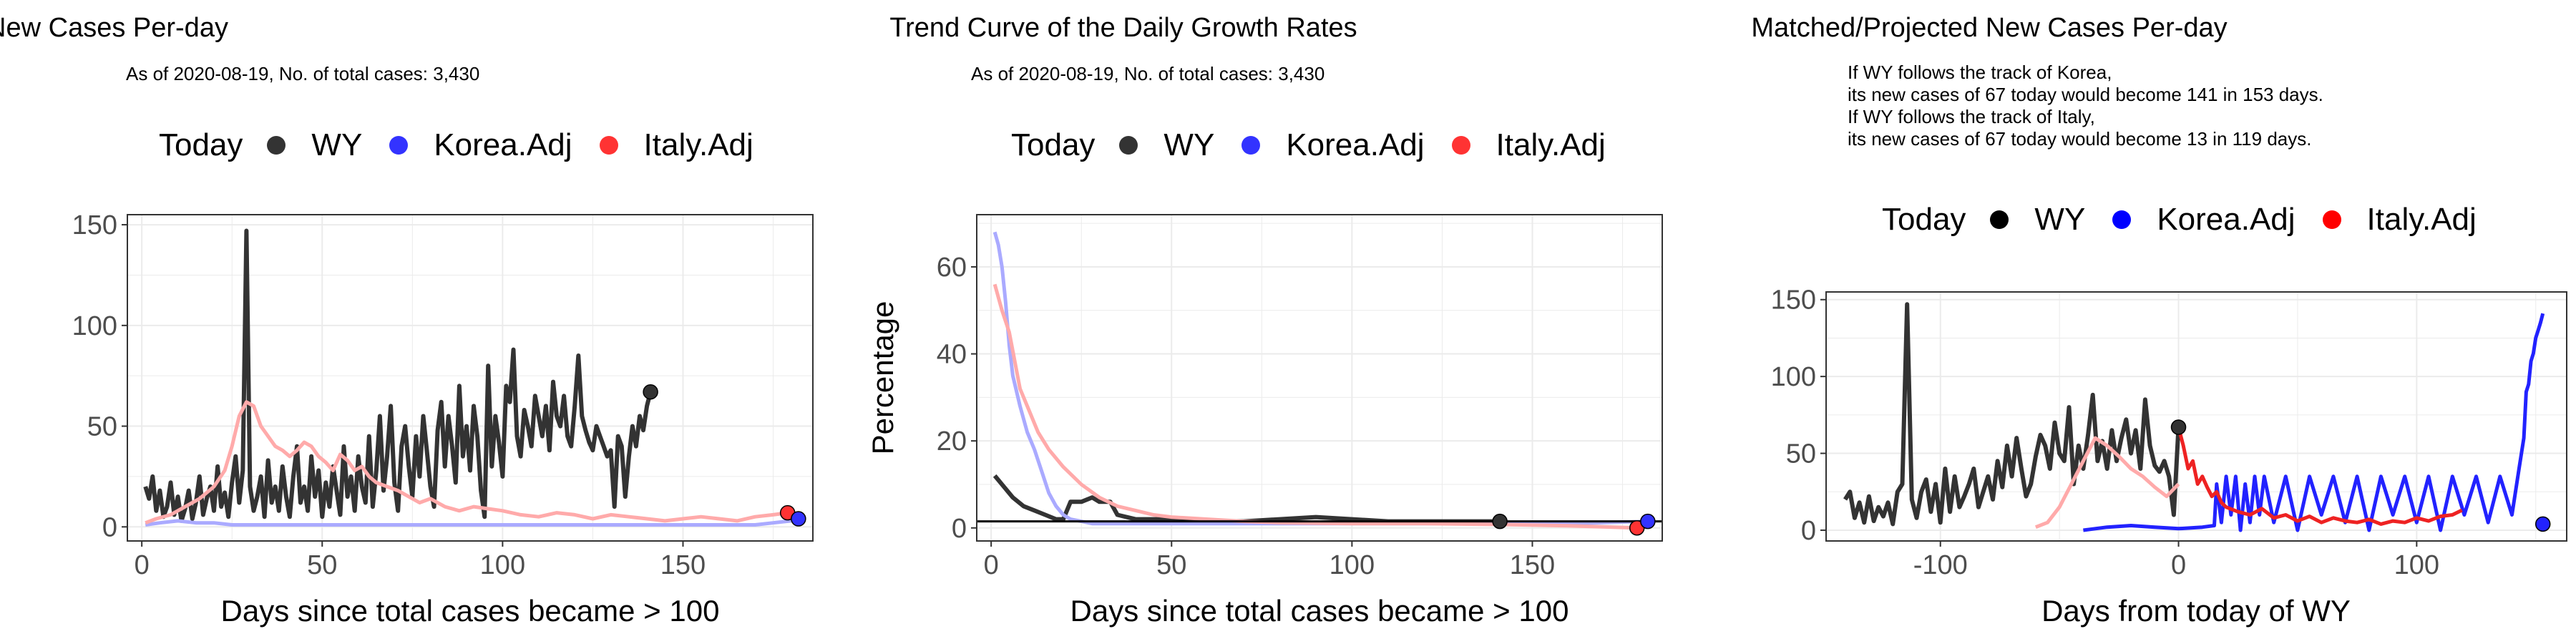  Describe the element at coordinates (952, 442) in the screenshot. I see `y-tick-label: 20` at that location.